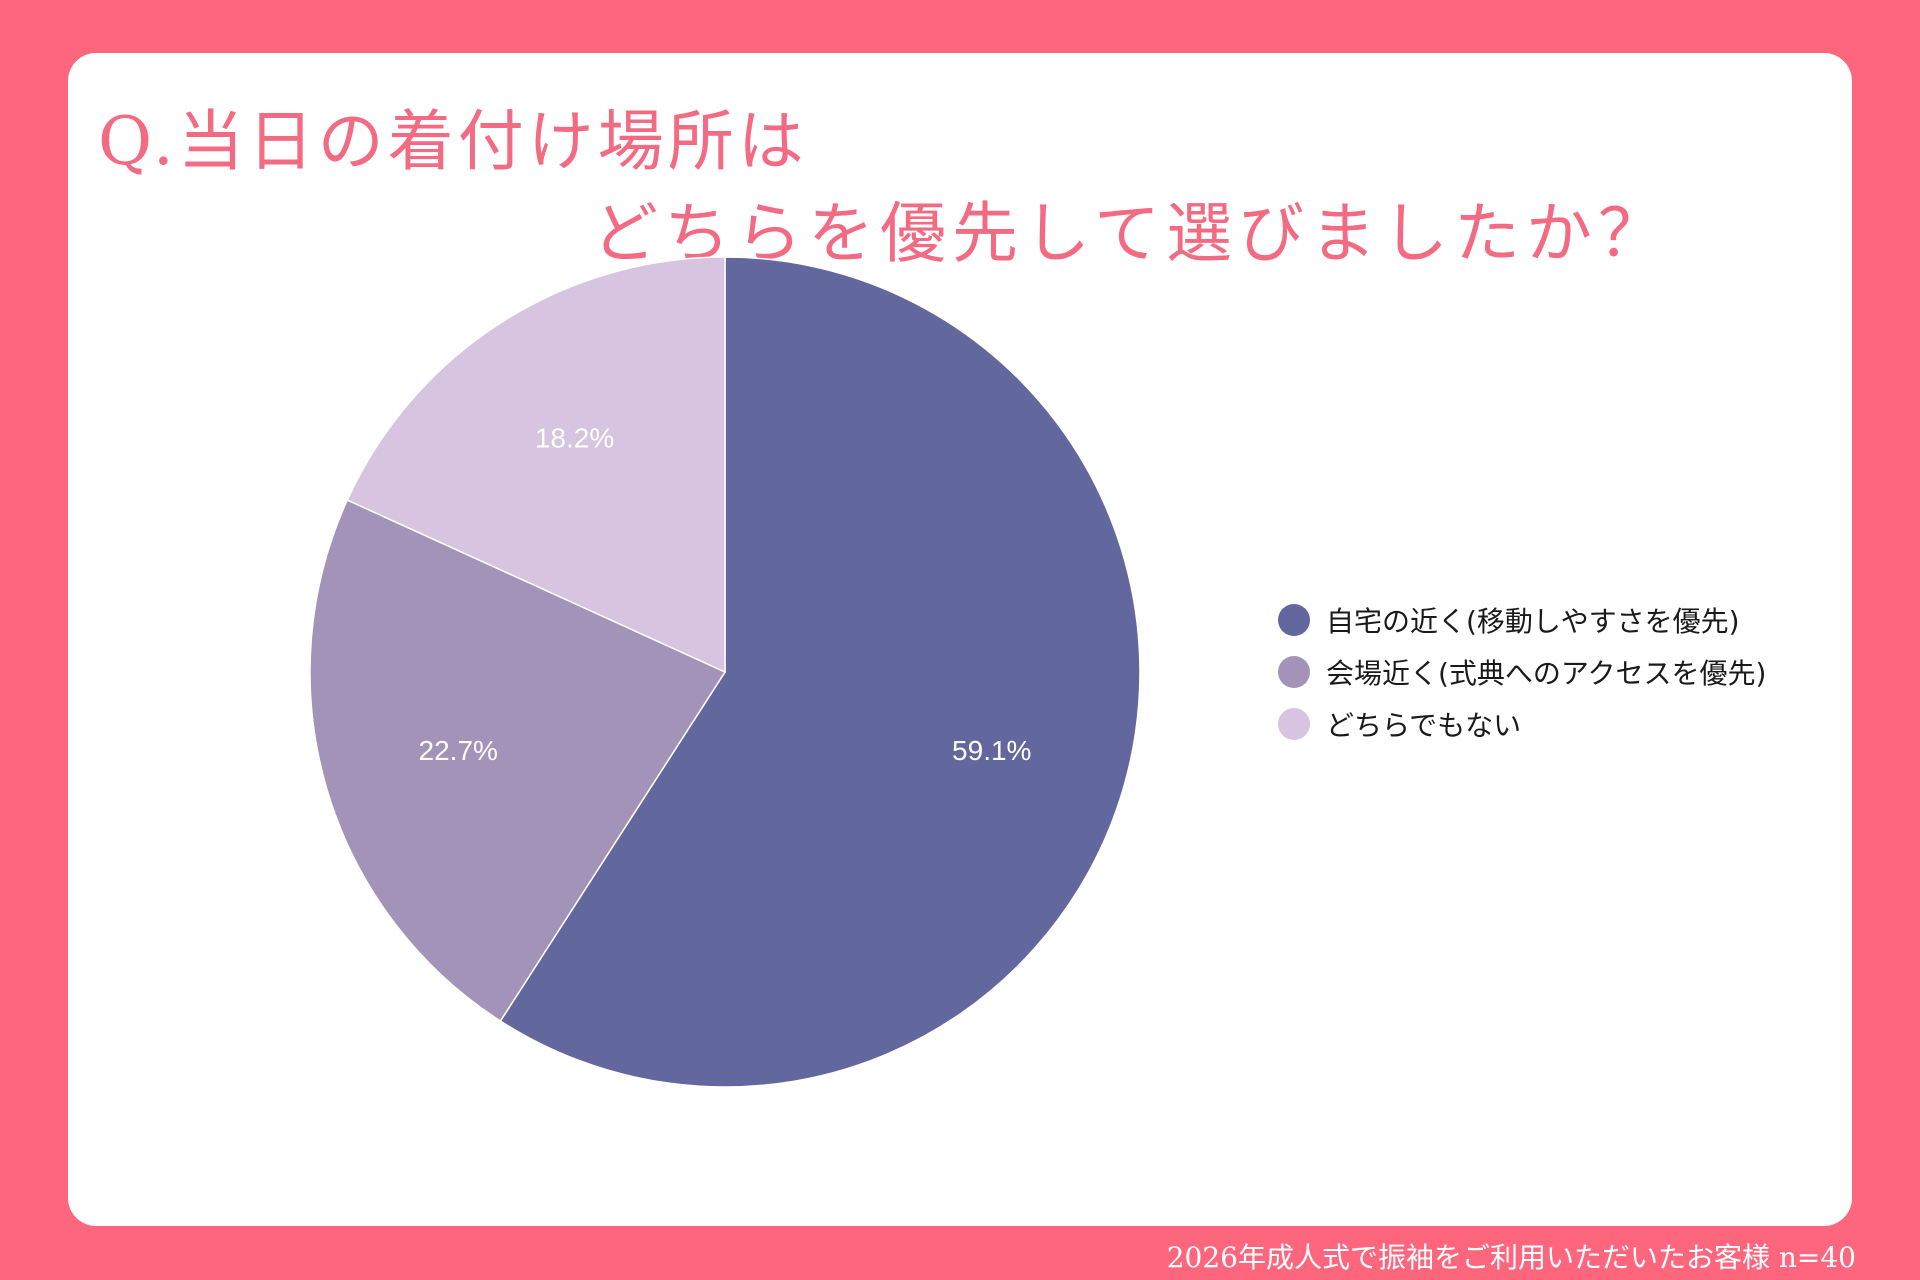  What do you see at coordinates (1424, 725) in the screenshot?
I see `legend-label-neither: どちらでもない` at bounding box center [1424, 725].